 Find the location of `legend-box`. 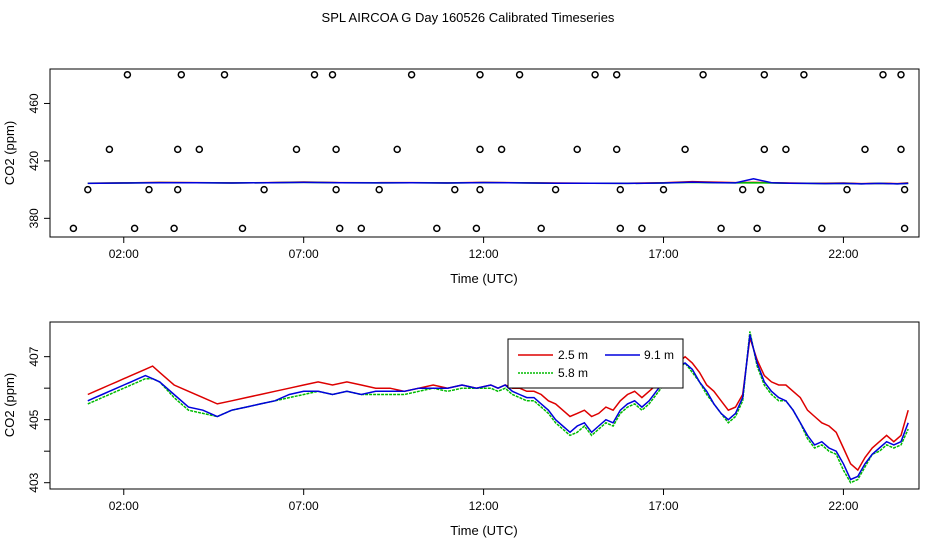

legend-box is located at coordinates (595, 363).